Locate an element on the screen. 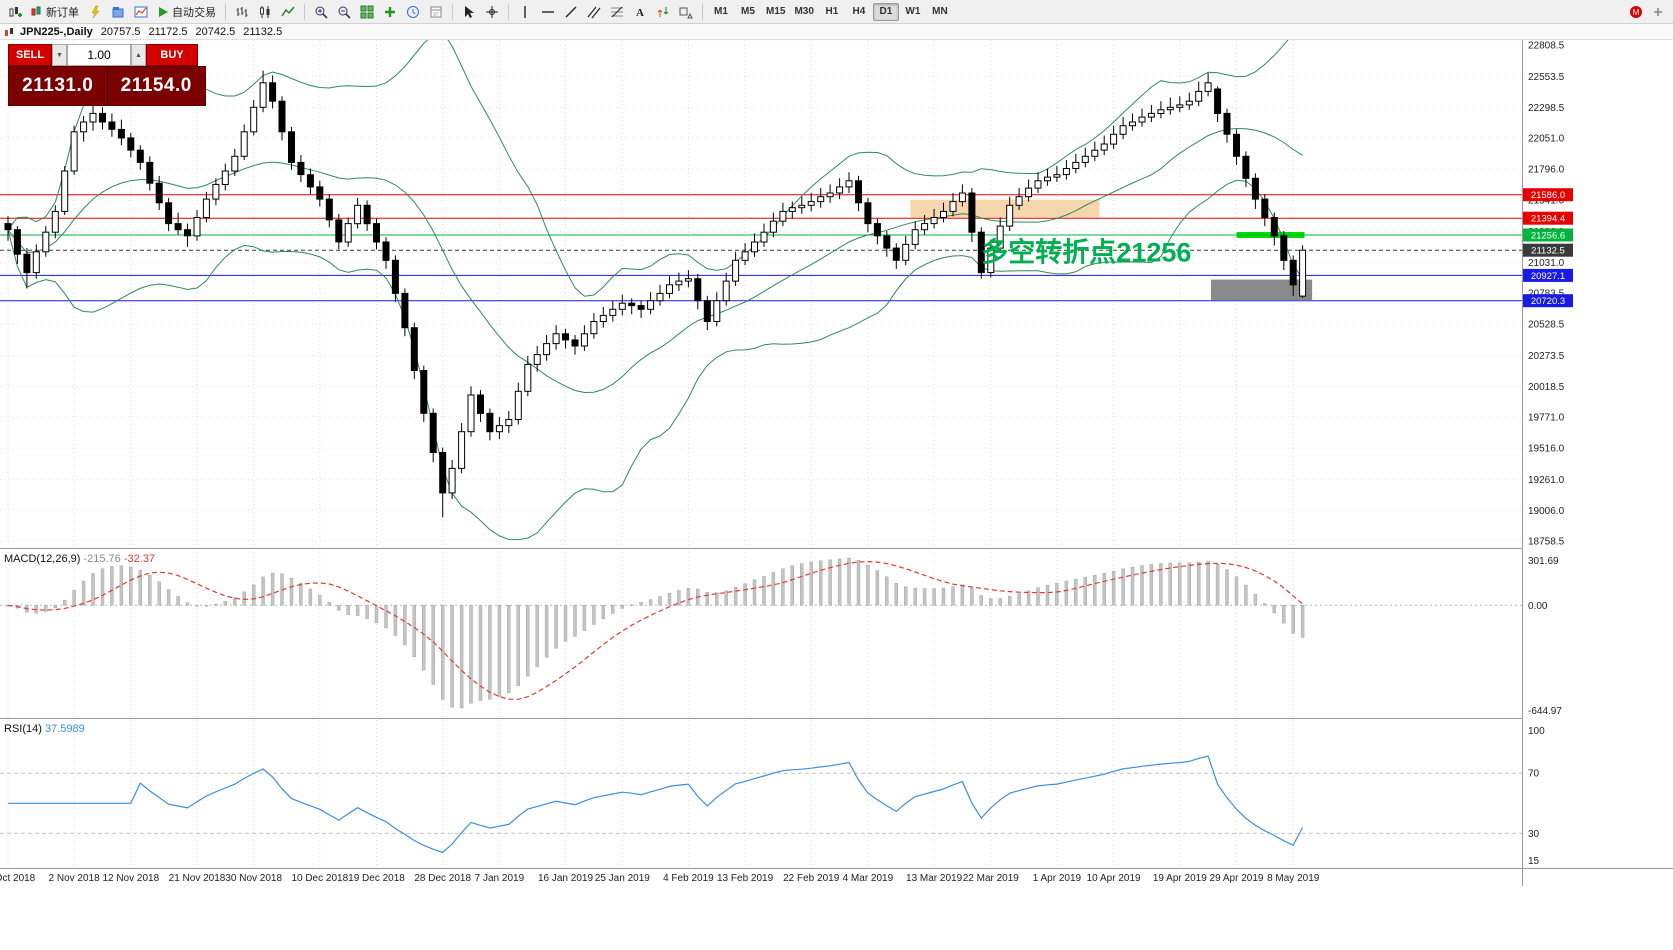 This screenshot has height=950, width=1673. svg-text: A is located at coordinates (640, 13).